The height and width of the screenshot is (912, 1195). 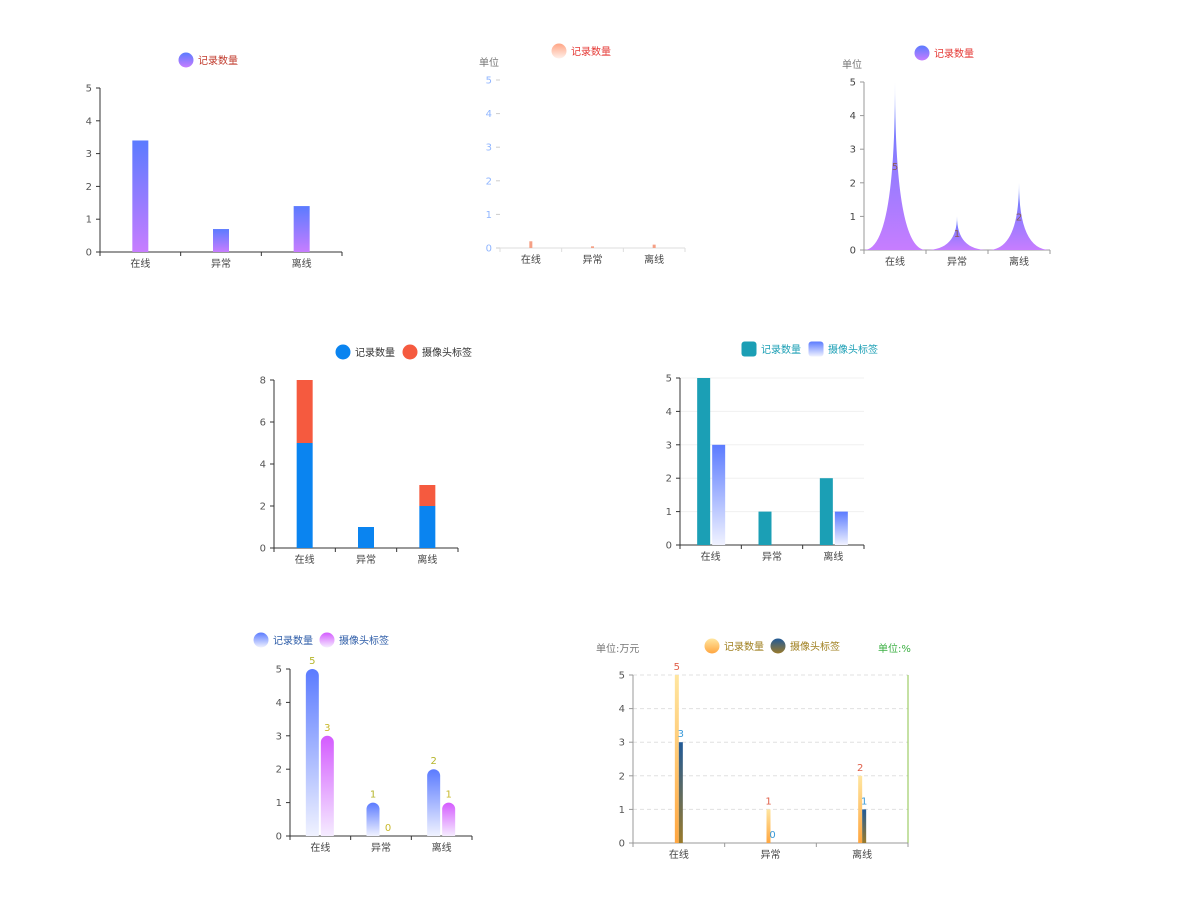 I want to click on chart-c5: 0 1 2 3 4 5 在线 异常 离线 记录数量 摄像头标签, so click(x=772, y=452).